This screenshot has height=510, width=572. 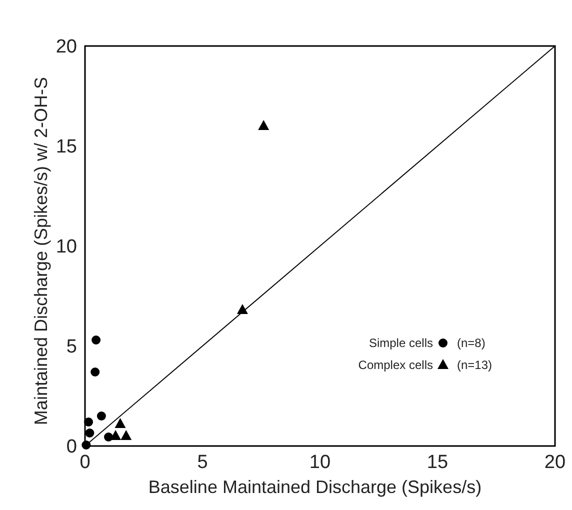 What do you see at coordinates (41, 251) in the screenshot?
I see `y-axis-title: Maintained Discharge (Spikes/s) w/ 2-OH-S` at bounding box center [41, 251].